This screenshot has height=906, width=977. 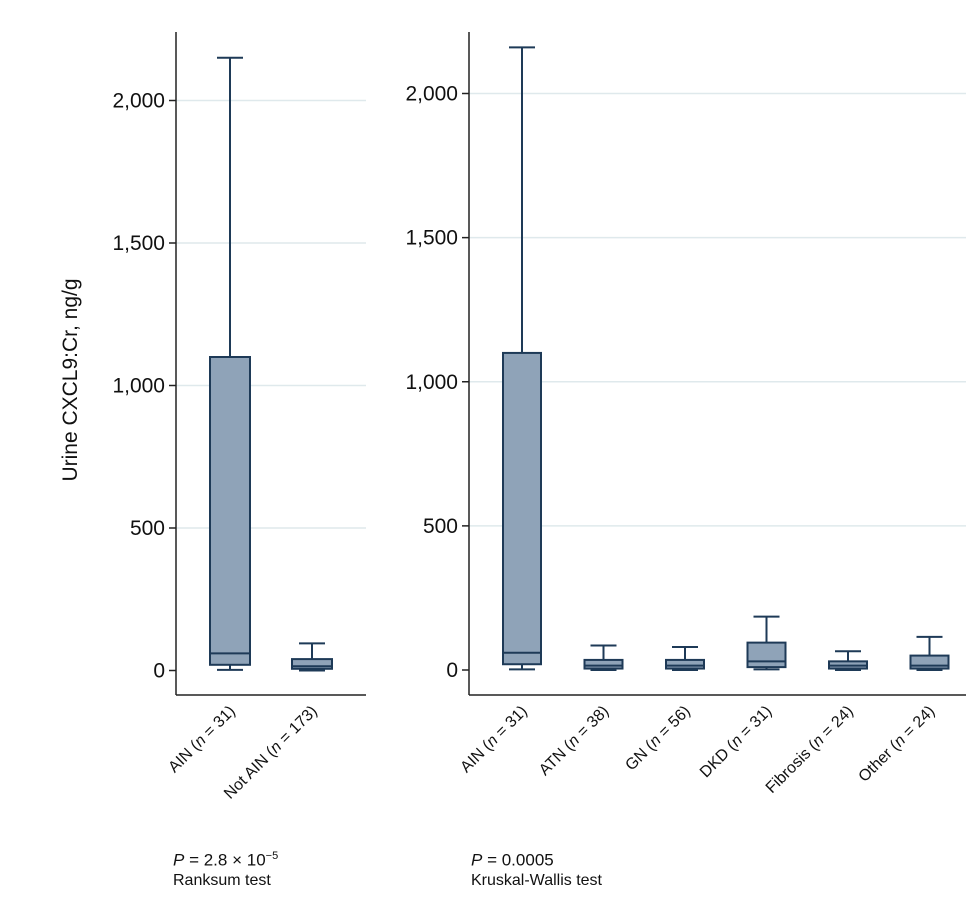 I want to click on category-label: DKD (n = 31), so click(x=736, y=742).